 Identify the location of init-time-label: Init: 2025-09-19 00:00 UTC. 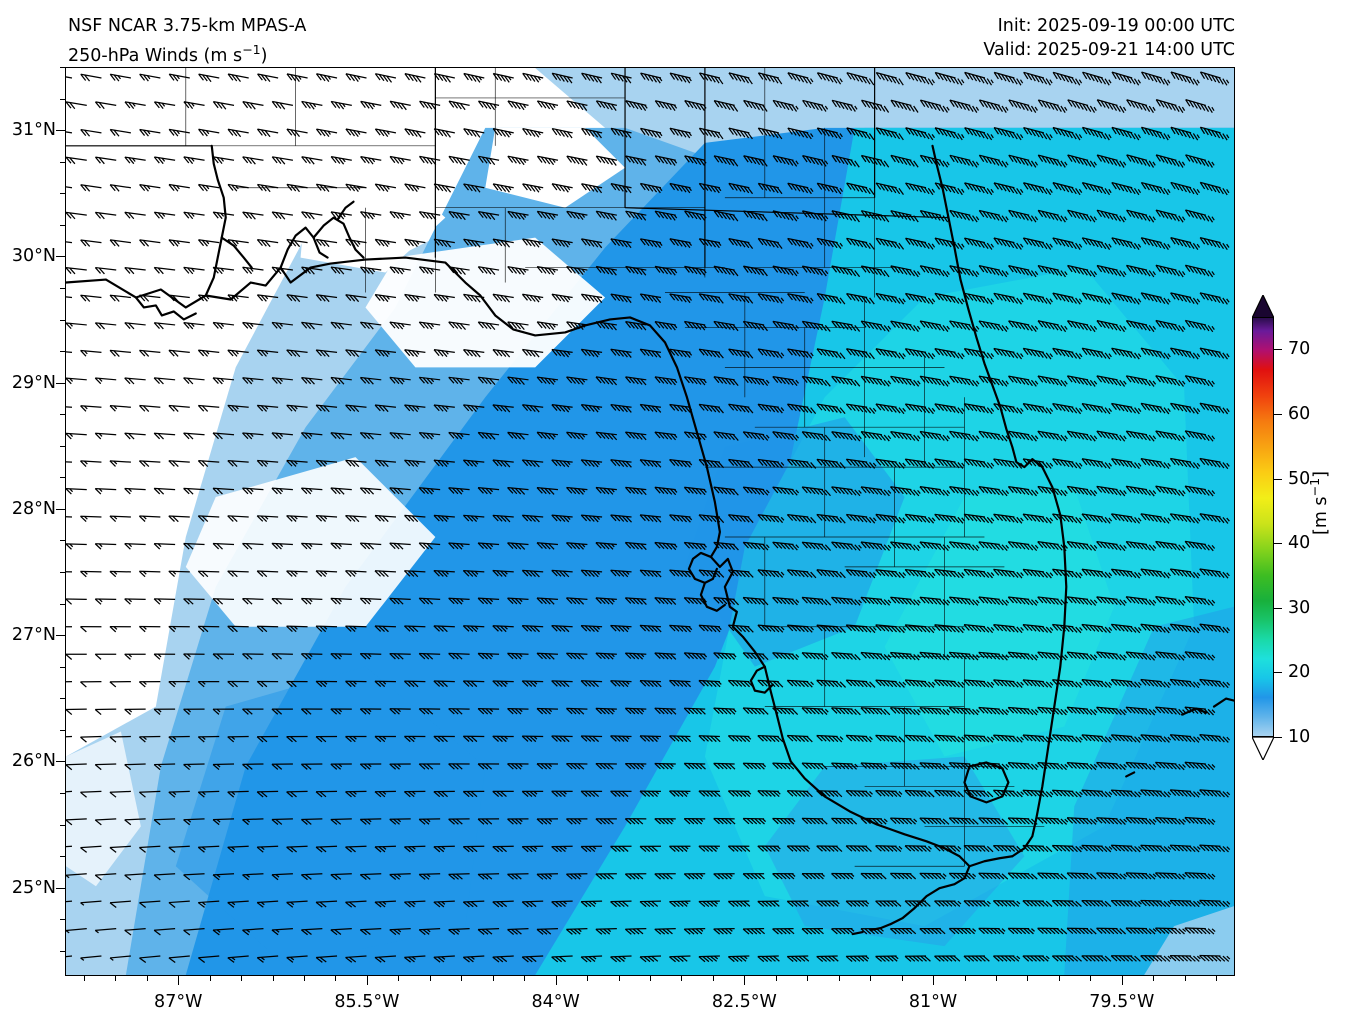
(1116, 26).